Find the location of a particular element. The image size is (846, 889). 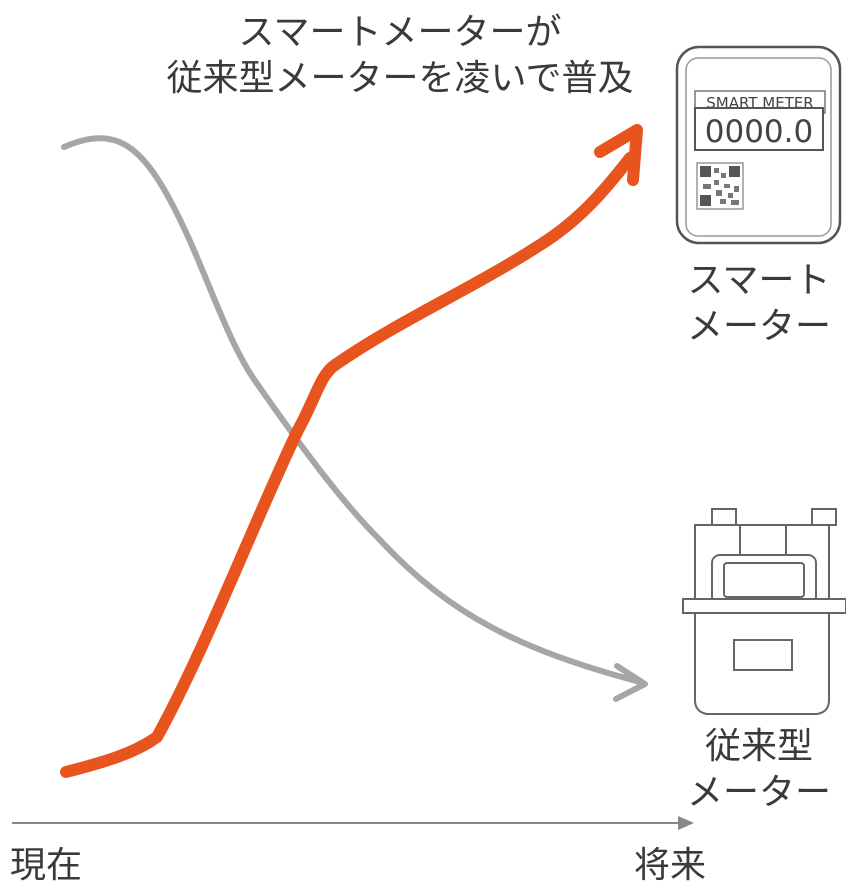

smart-meter-label-line-2: メーター is located at coordinates (758, 326).